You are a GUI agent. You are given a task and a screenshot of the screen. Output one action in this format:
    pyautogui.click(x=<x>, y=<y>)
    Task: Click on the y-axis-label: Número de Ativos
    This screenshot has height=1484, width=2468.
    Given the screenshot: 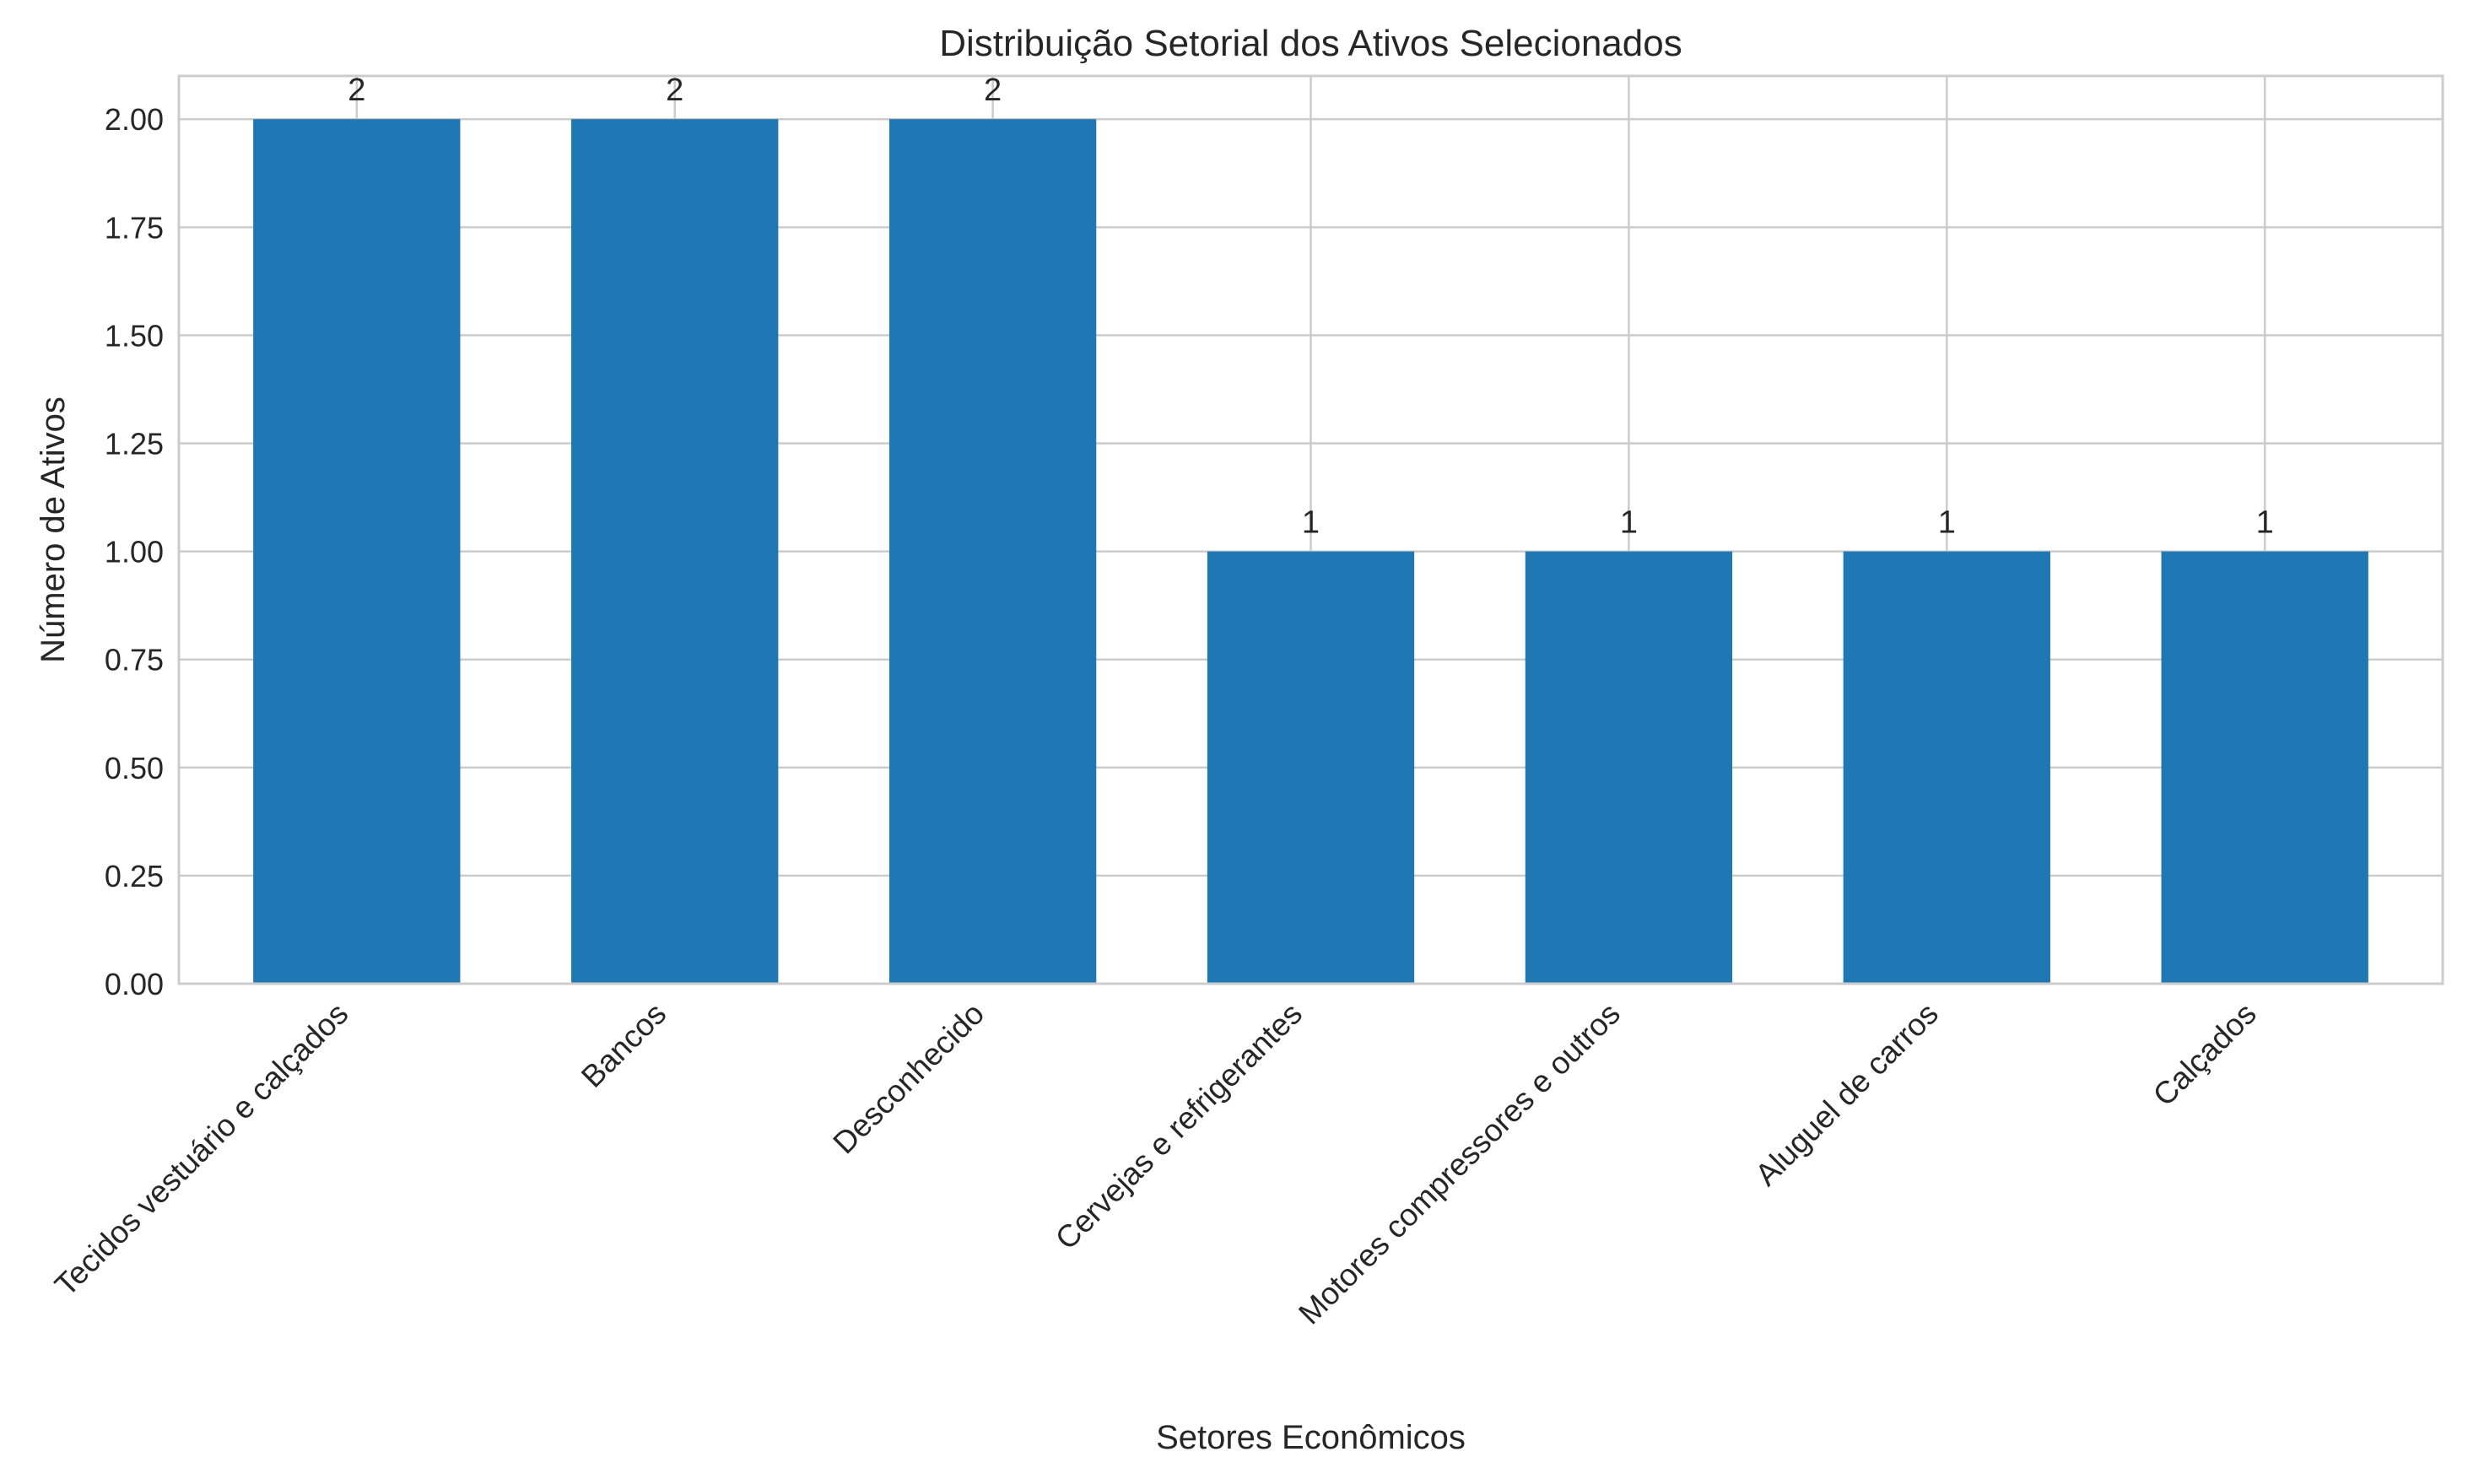 What is the action you would take?
    pyautogui.click(x=53, y=530)
    